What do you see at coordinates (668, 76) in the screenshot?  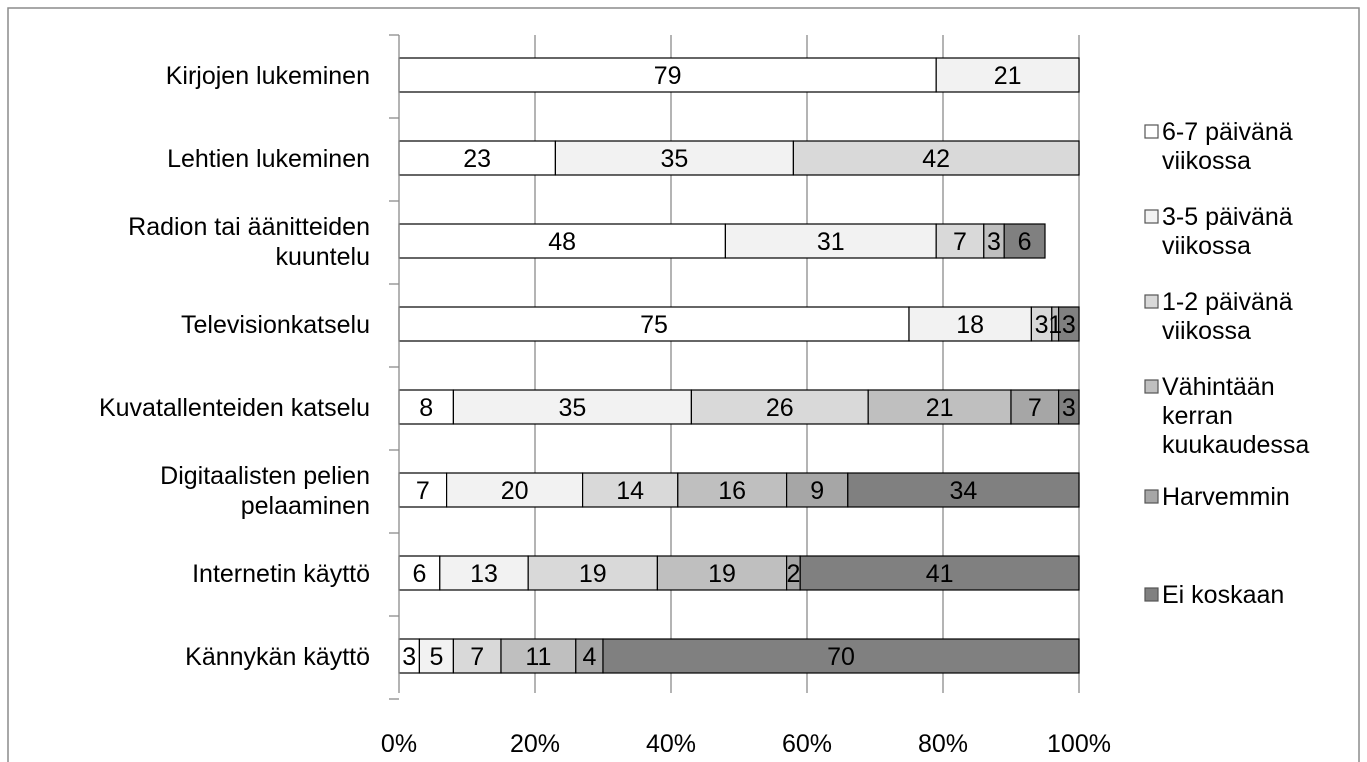 I see `data-label: 79` at bounding box center [668, 76].